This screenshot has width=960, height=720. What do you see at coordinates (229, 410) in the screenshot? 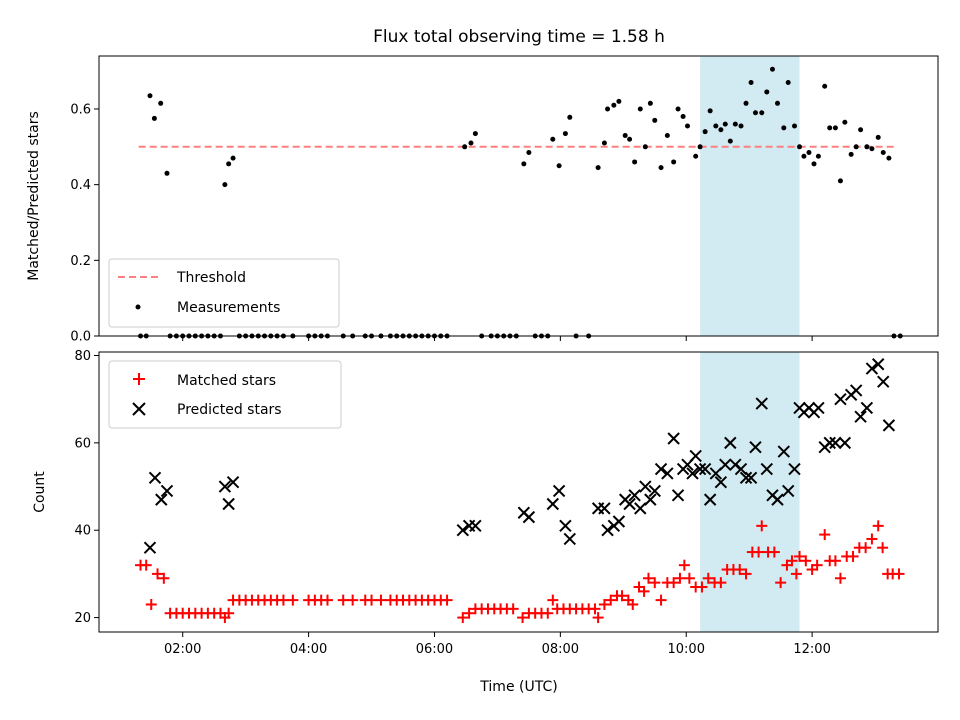
I see `legend-predicted-label: Predicted stars` at bounding box center [229, 410].